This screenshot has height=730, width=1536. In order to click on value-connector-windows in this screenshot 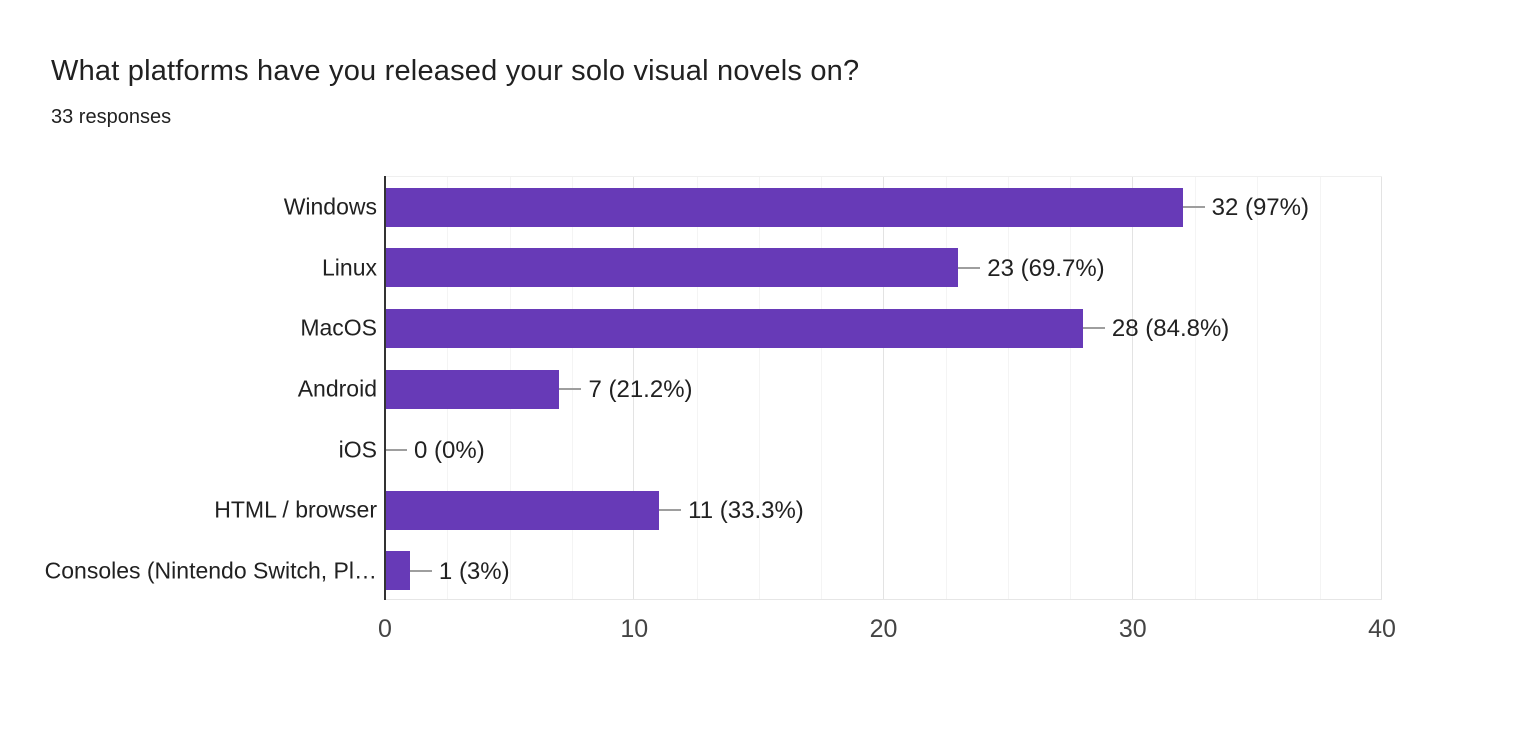, I will do `click(1193, 207)`.